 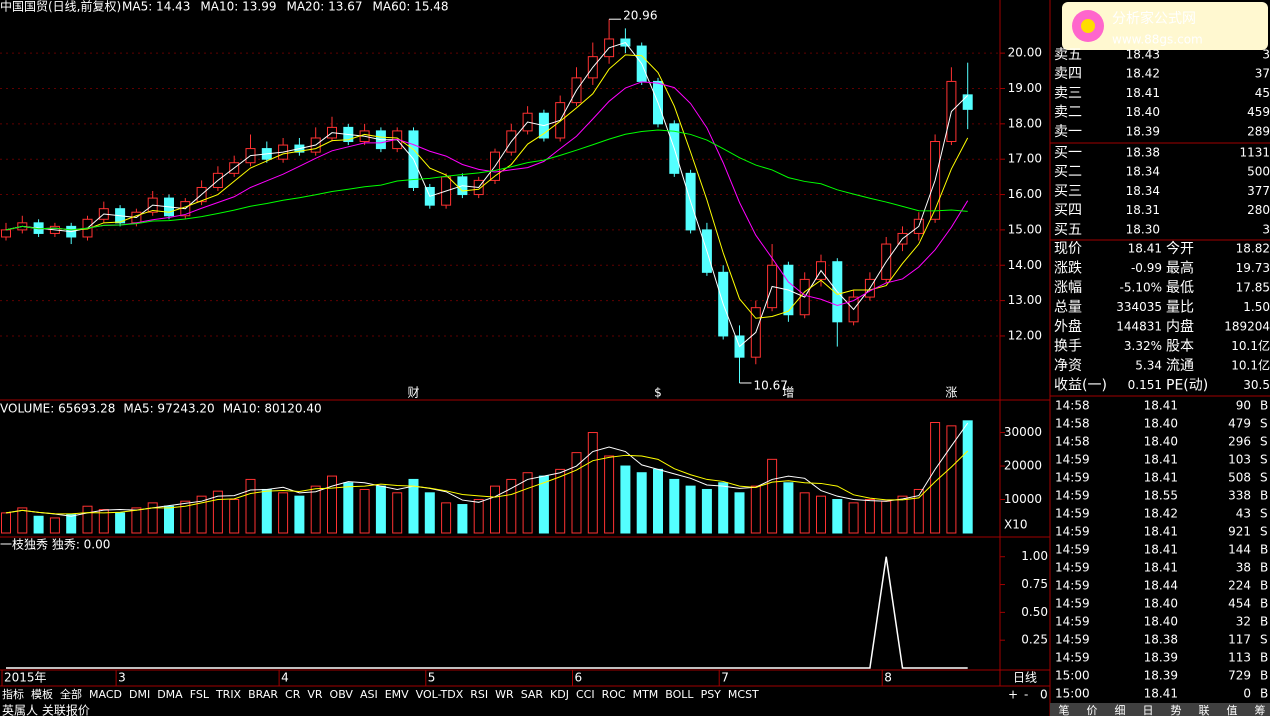 I want to click on ma-label: MA60: 15.48, so click(x=411, y=7).